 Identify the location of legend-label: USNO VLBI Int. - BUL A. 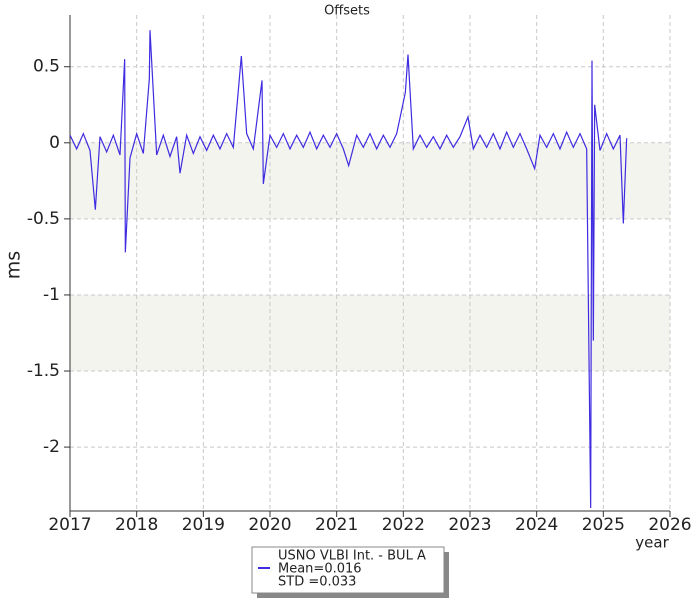
(352, 556).